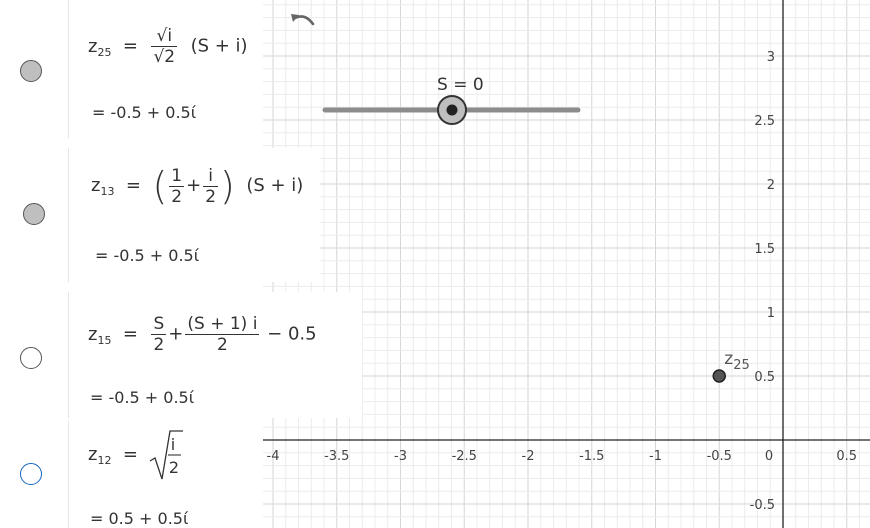 This screenshot has width=870, height=528. What do you see at coordinates (147, 255) in the screenshot?
I see `value-z13: = -0.5 + 0.5ί` at bounding box center [147, 255].